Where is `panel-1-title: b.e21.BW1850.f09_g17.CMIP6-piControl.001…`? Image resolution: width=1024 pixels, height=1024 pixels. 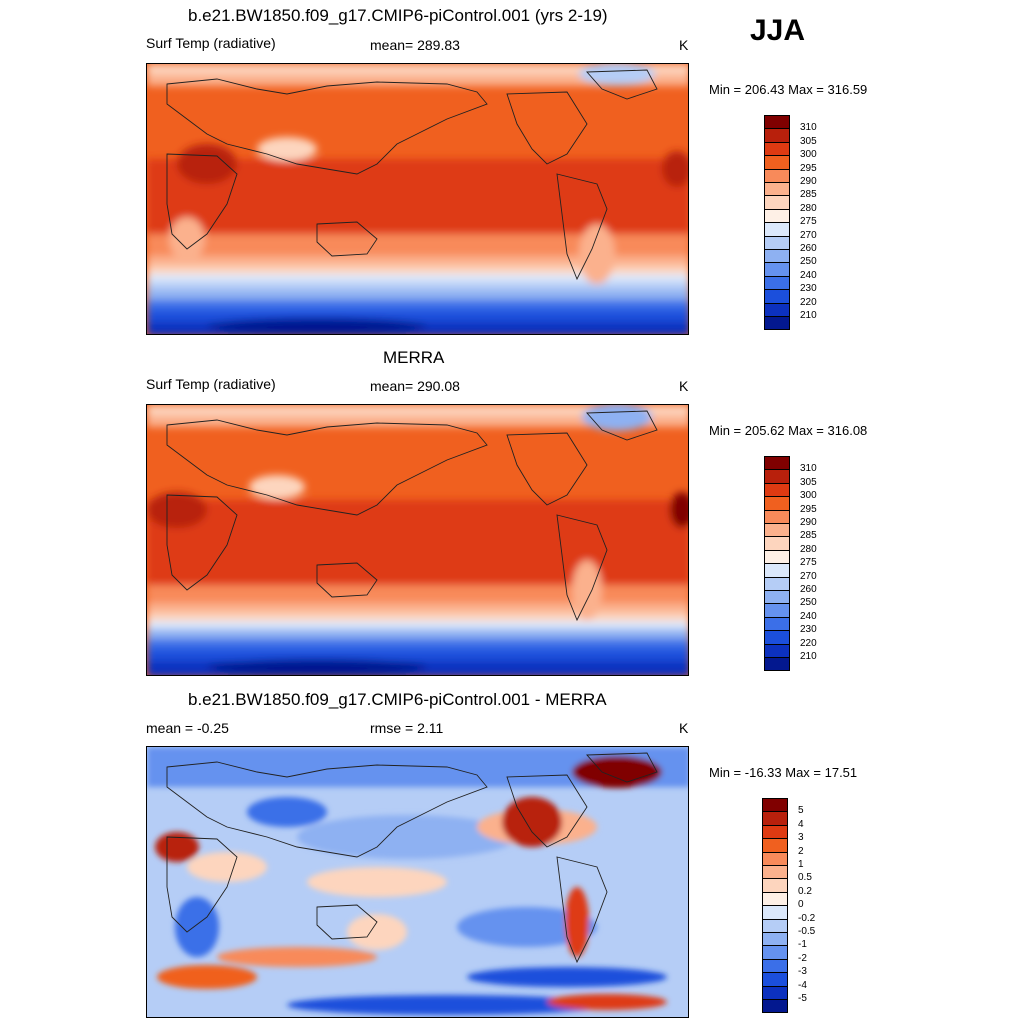 panel-1-title: b.e21.BW1850.f09_g17.CMIP6-piControl.001… is located at coordinates (398, 15).